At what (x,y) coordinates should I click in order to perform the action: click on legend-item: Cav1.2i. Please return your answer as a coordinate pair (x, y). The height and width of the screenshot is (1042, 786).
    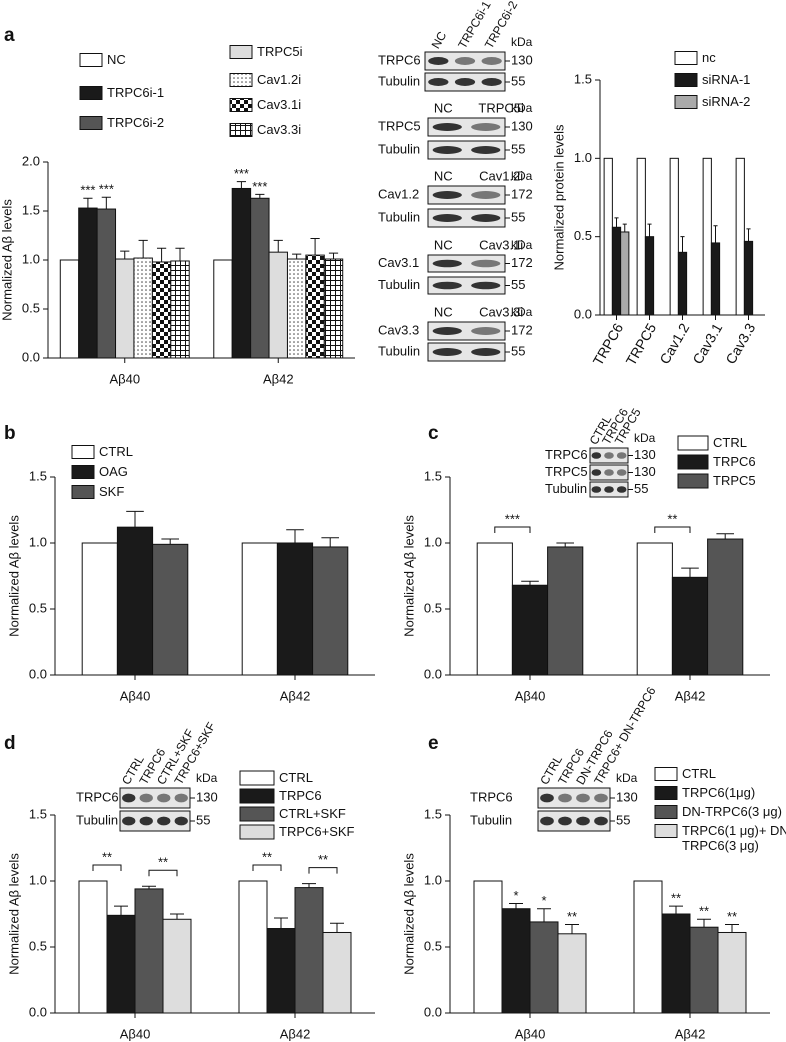
    Looking at the image, I should click on (279, 79).